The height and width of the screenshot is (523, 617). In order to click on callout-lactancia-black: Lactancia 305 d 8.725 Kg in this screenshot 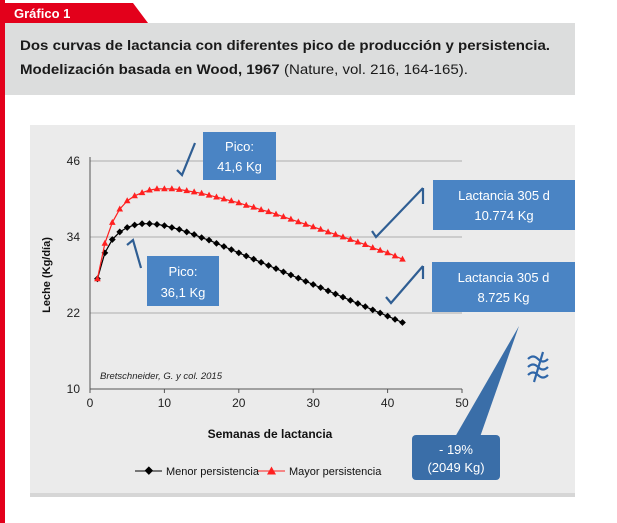, I will do `click(480, 287)`.